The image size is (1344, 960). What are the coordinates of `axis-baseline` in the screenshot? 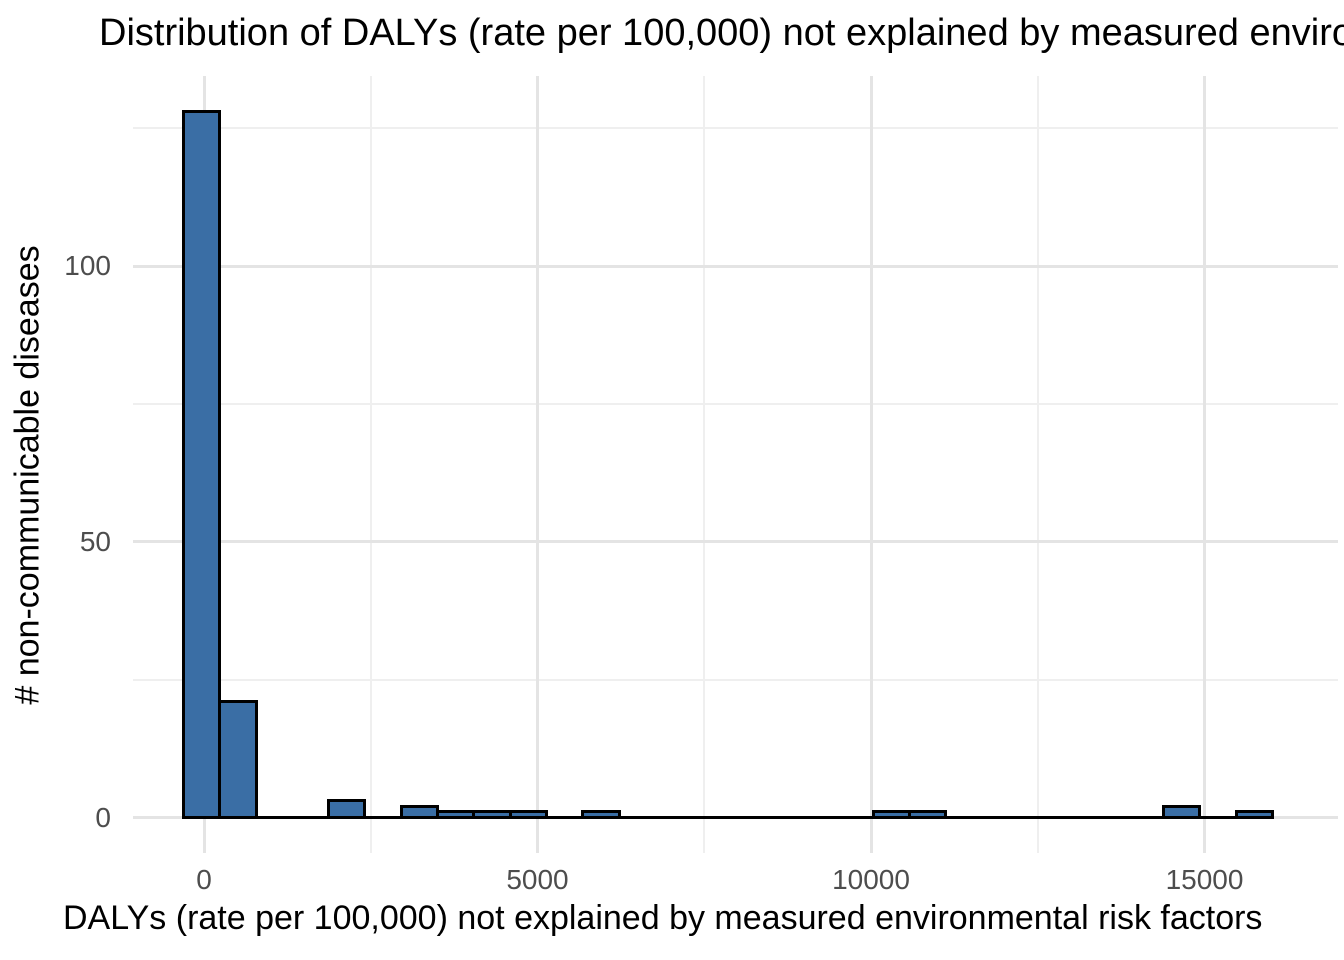 It's located at (728, 817).